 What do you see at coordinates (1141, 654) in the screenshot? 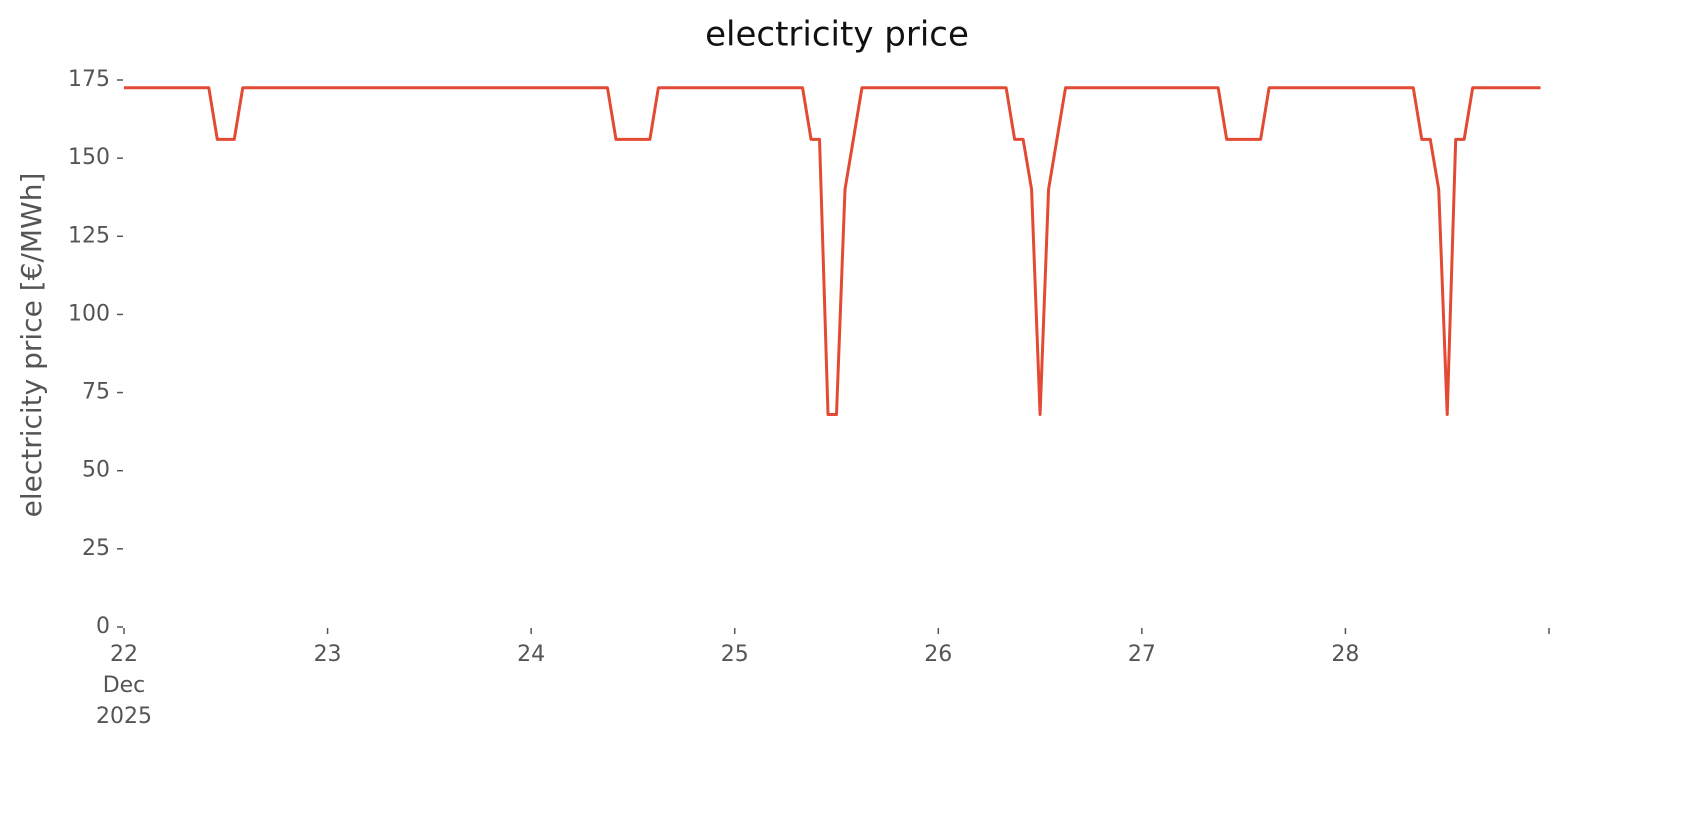
I see `x-tick-label: 27` at bounding box center [1141, 654].